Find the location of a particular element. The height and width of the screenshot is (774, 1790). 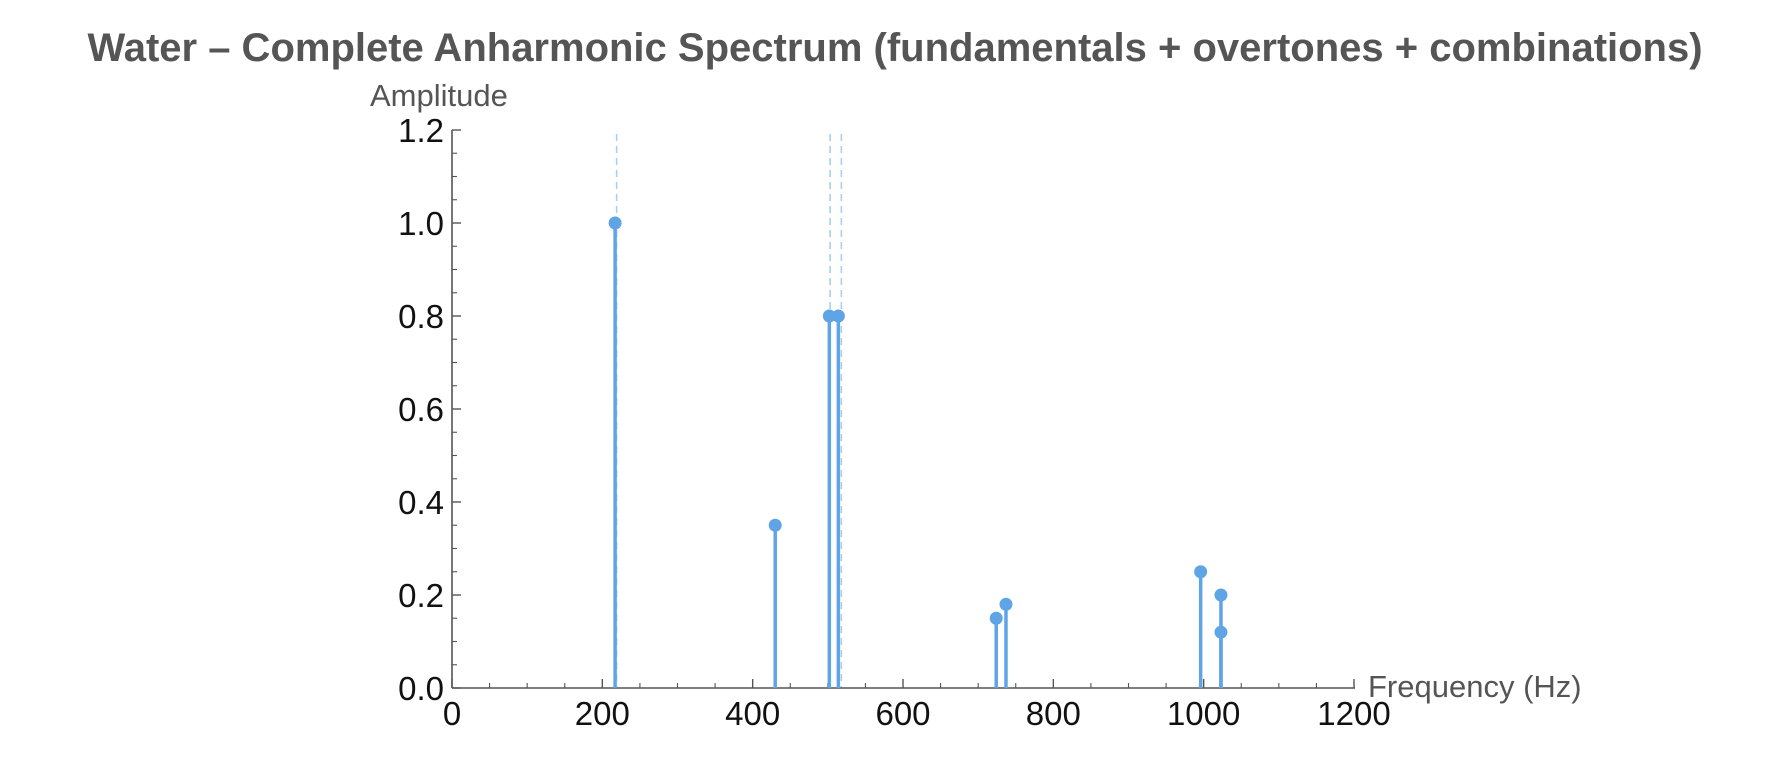

x-tick-label: 0 is located at coordinates (452, 713).